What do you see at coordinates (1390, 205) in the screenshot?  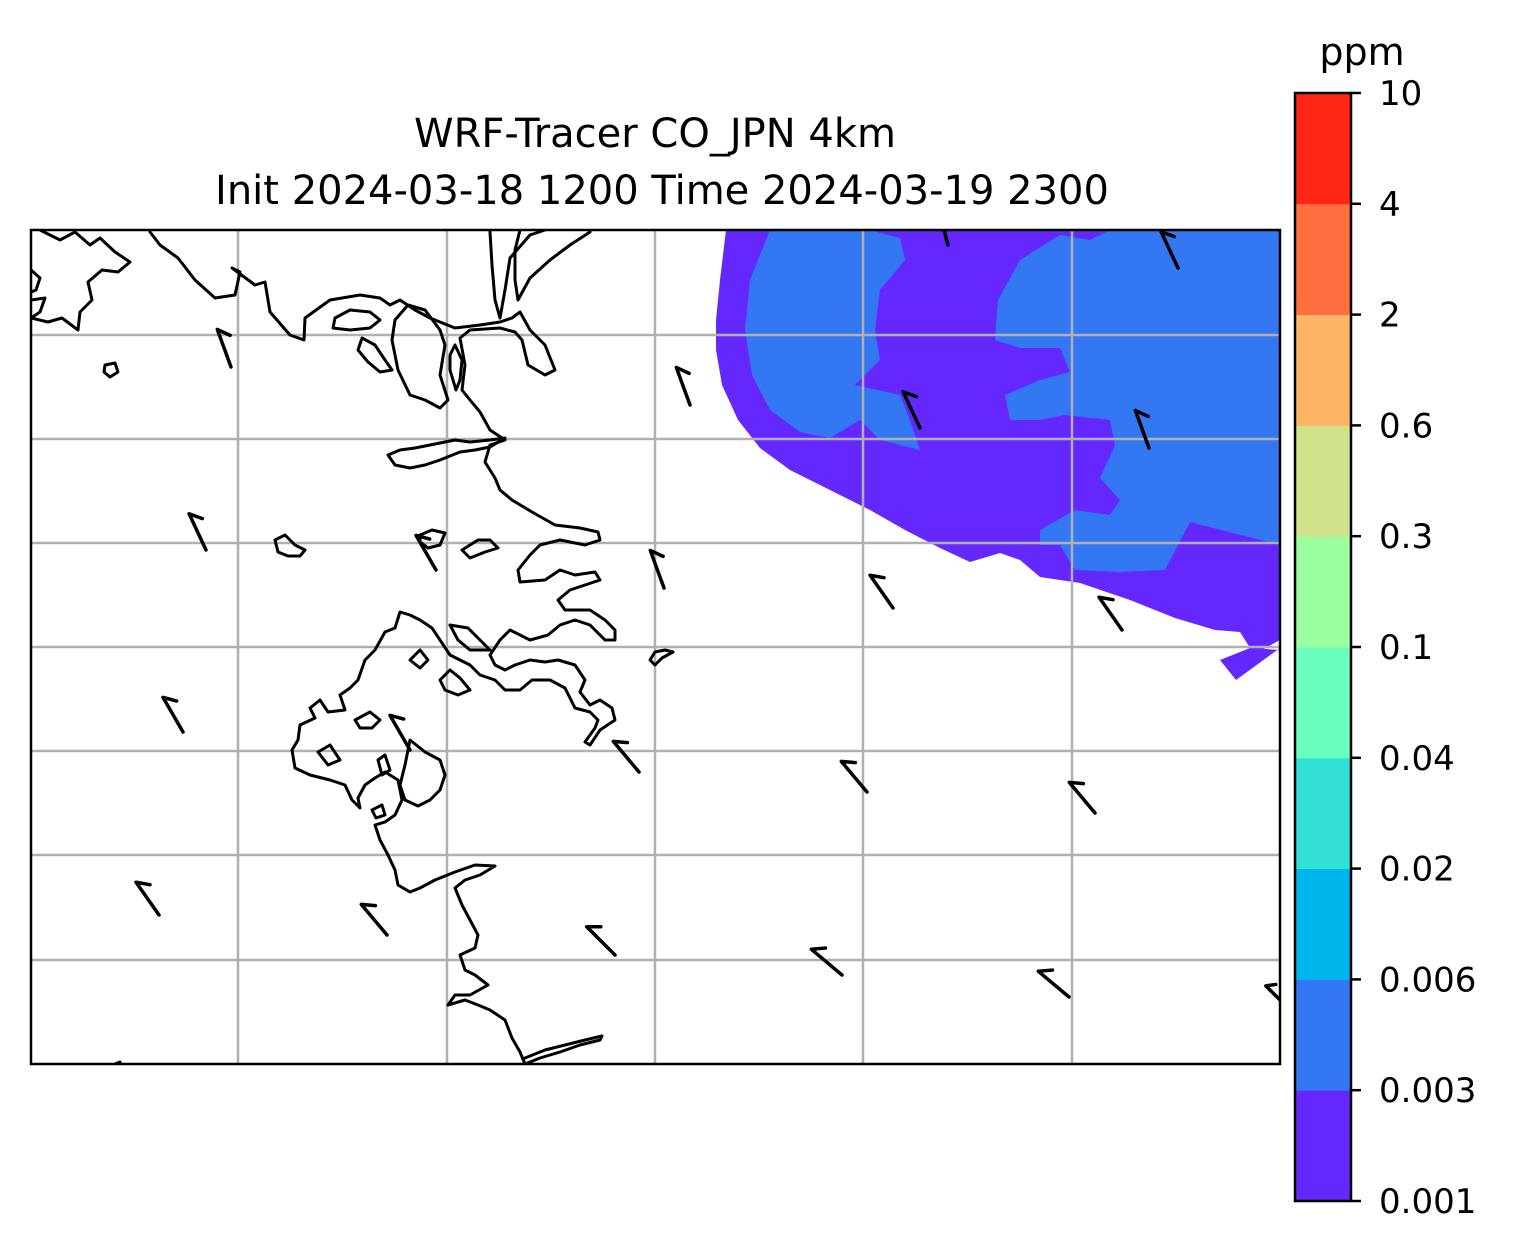 I see `colorbar-tick-label: 4` at bounding box center [1390, 205].